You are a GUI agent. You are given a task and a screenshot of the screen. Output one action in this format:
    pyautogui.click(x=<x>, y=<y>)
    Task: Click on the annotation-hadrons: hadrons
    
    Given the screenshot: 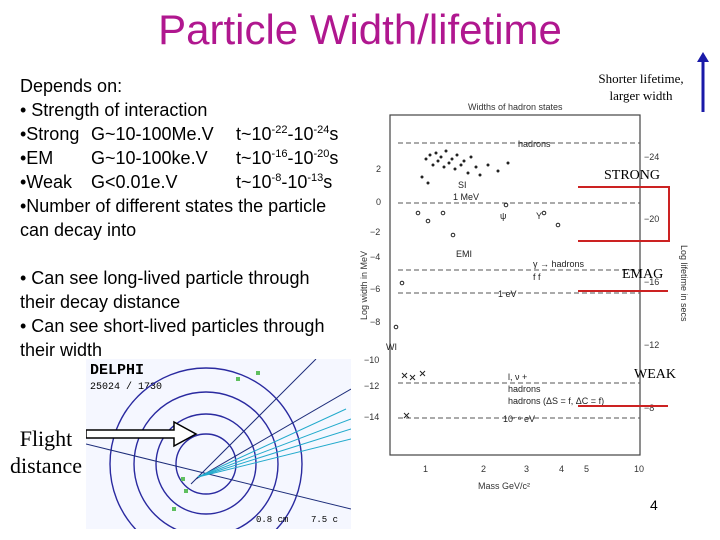 What is the action you would take?
    pyautogui.click(x=534, y=144)
    